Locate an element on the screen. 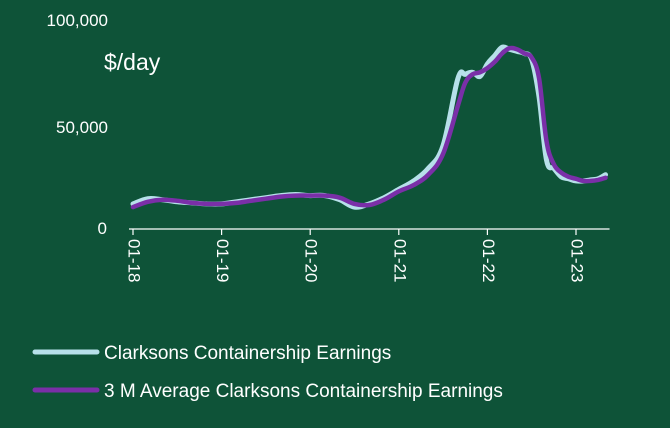  x-tick-label: 01-20 is located at coordinates (311, 260).